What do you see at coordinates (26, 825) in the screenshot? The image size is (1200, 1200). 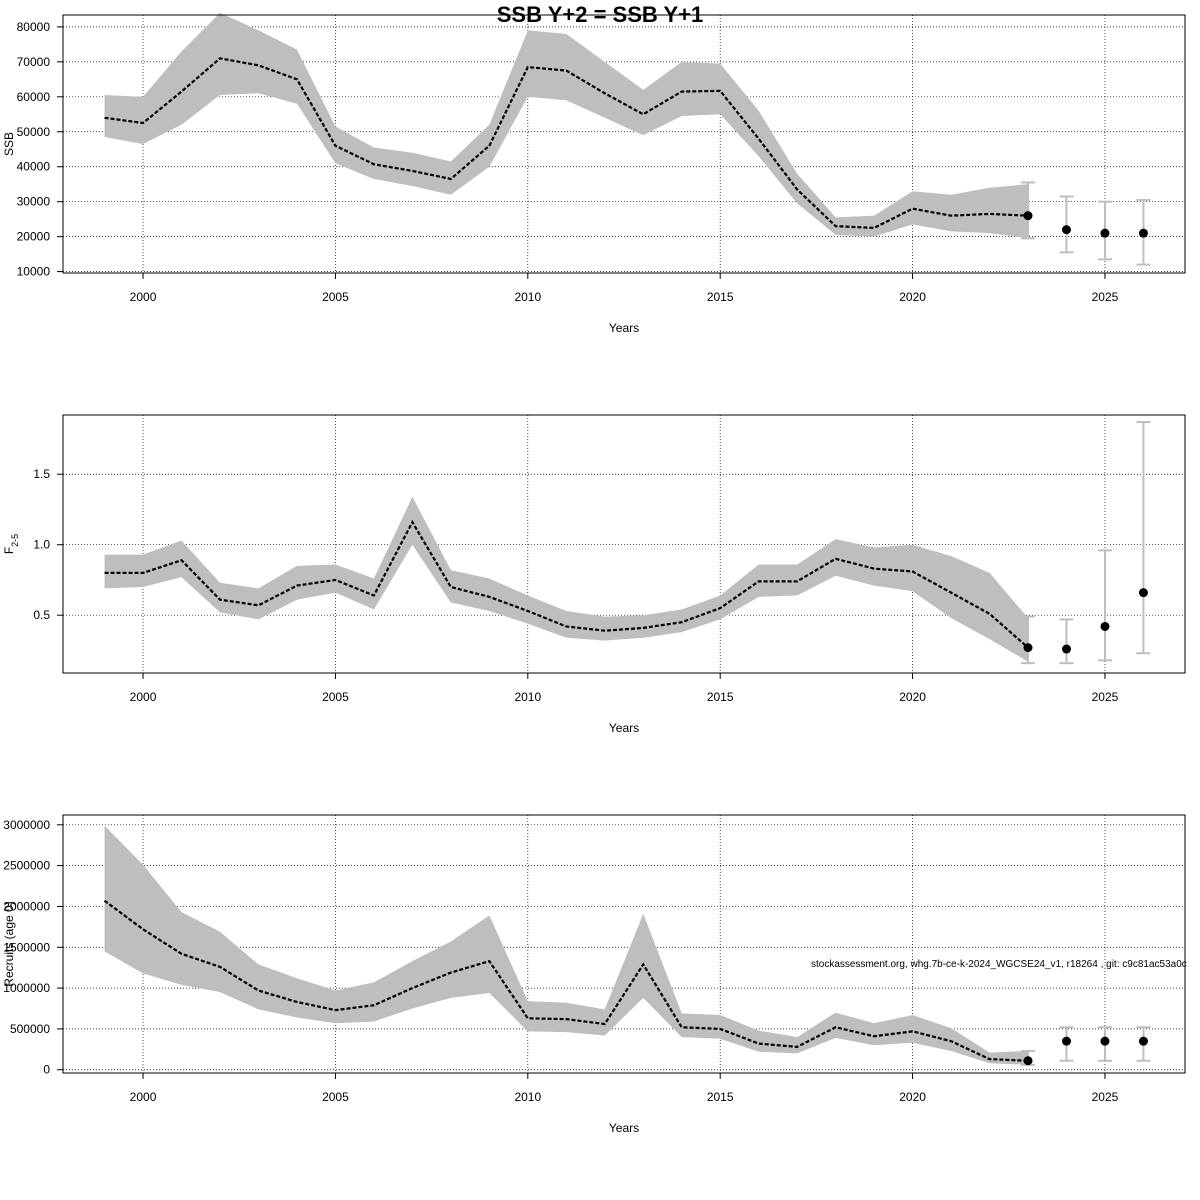 I see `y-tick-label: 3000000` at bounding box center [26, 825].